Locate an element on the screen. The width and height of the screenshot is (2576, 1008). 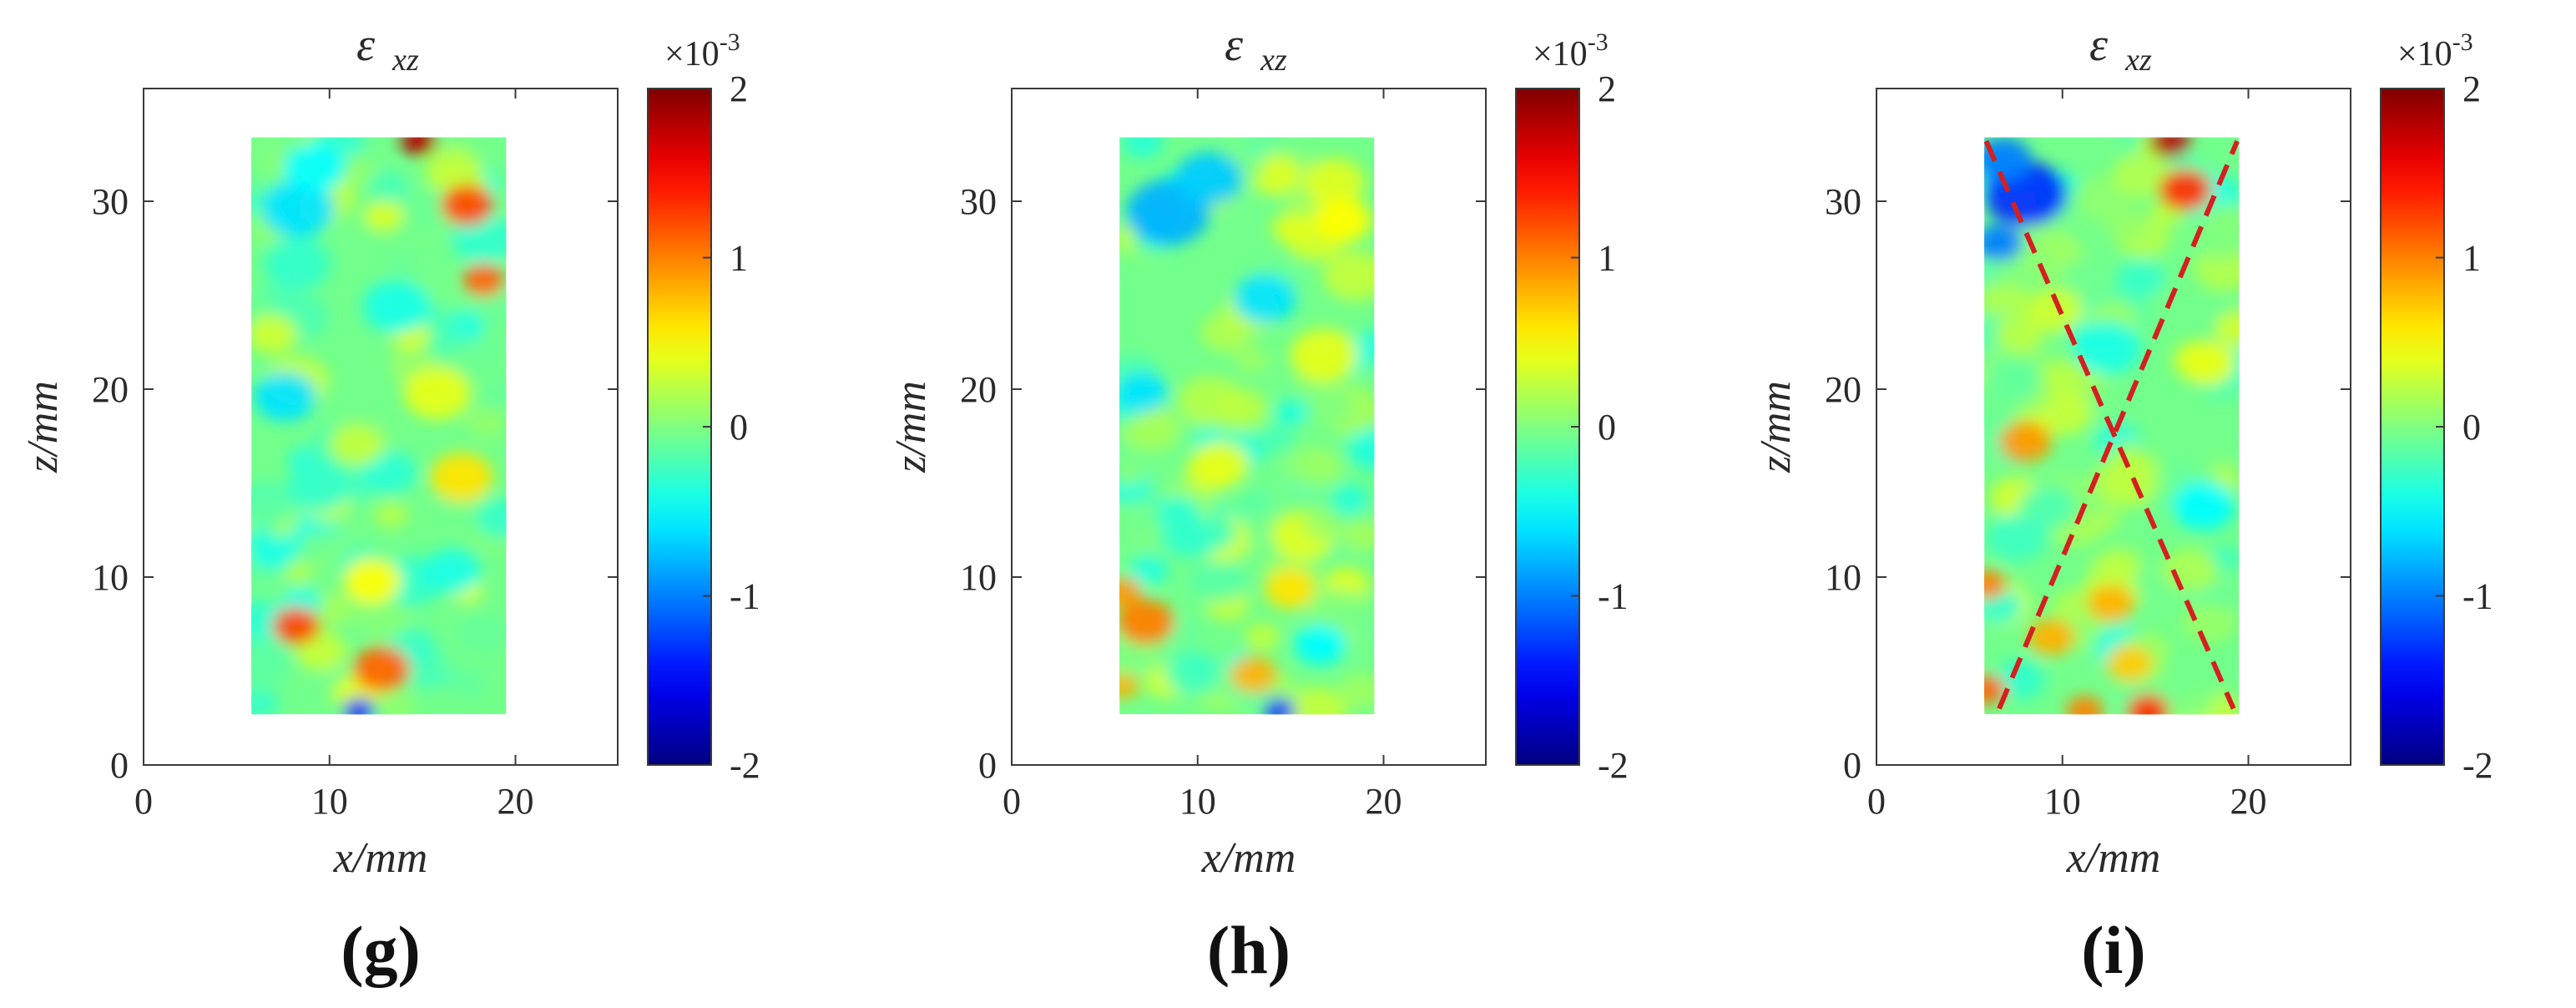
colorbar-tick-label: -1 is located at coordinates (1613, 596).